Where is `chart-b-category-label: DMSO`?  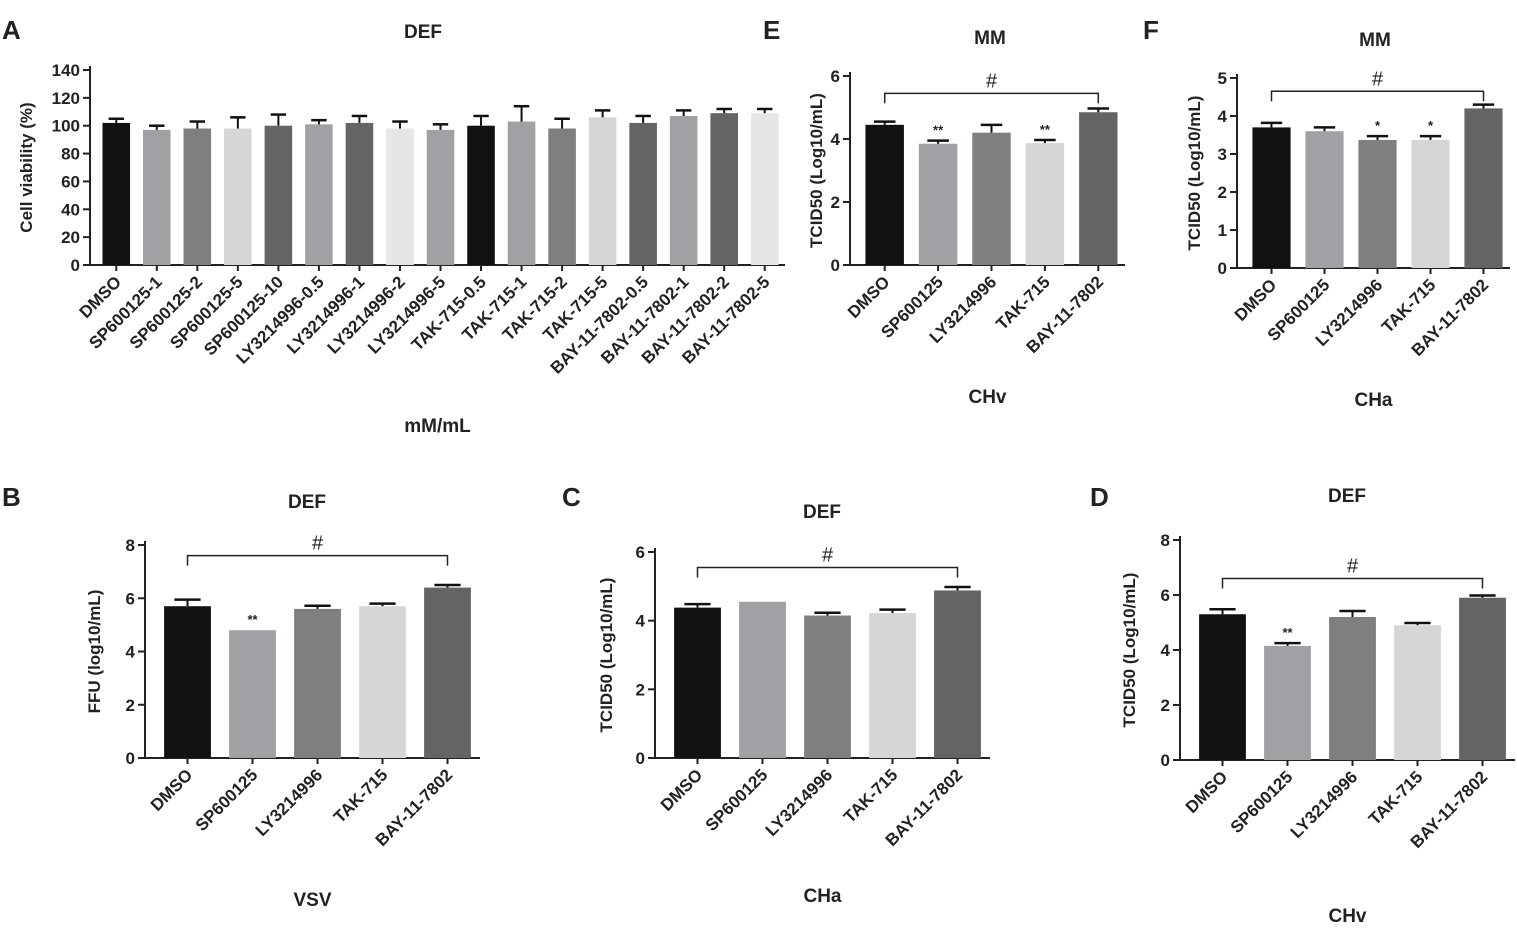
chart-b-category-label: DMSO is located at coordinates (171, 789).